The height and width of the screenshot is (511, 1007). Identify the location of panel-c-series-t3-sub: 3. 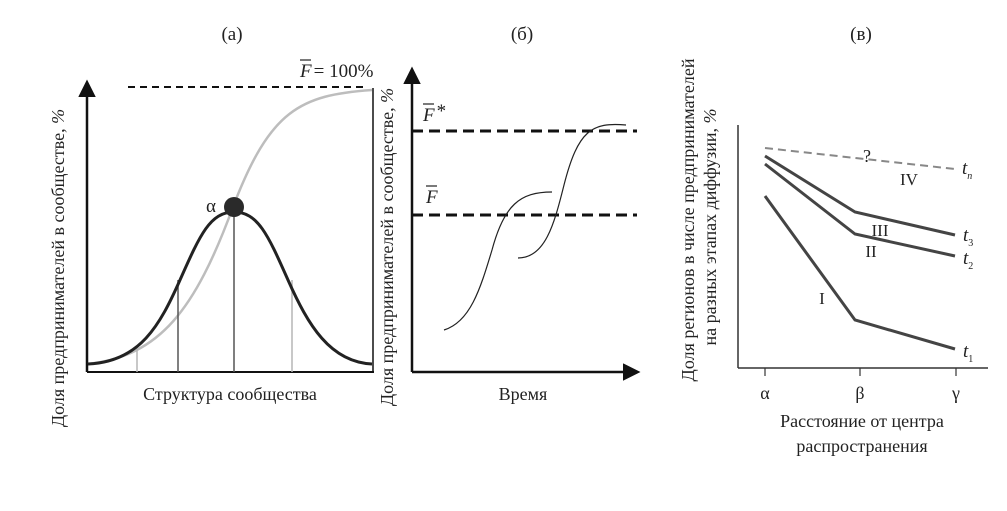
(970, 243).